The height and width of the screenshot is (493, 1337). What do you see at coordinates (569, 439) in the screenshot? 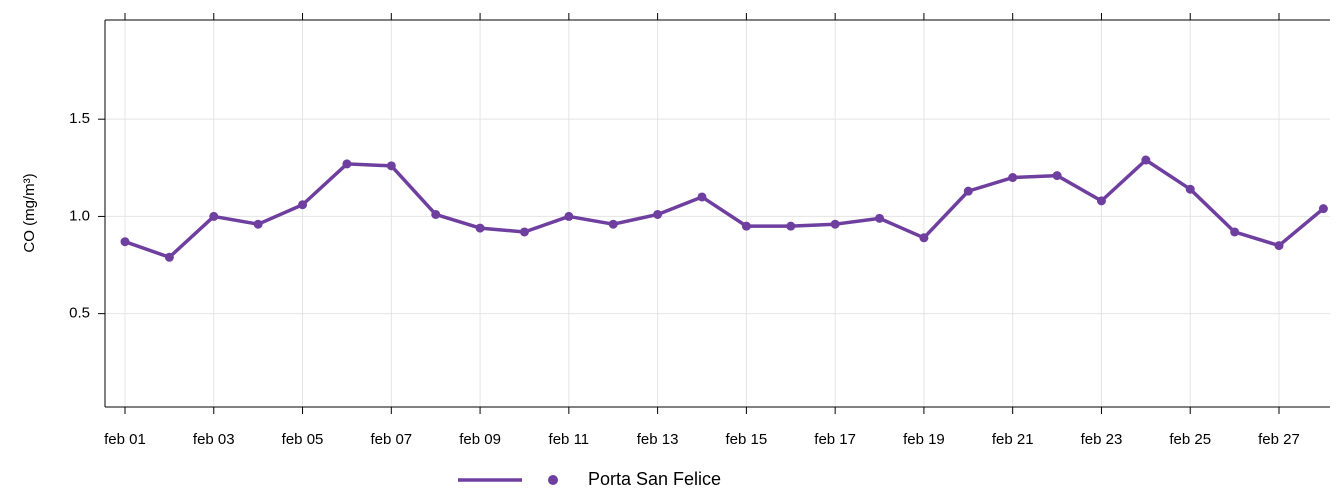
I see `x-tick-label: feb 11` at bounding box center [569, 439].